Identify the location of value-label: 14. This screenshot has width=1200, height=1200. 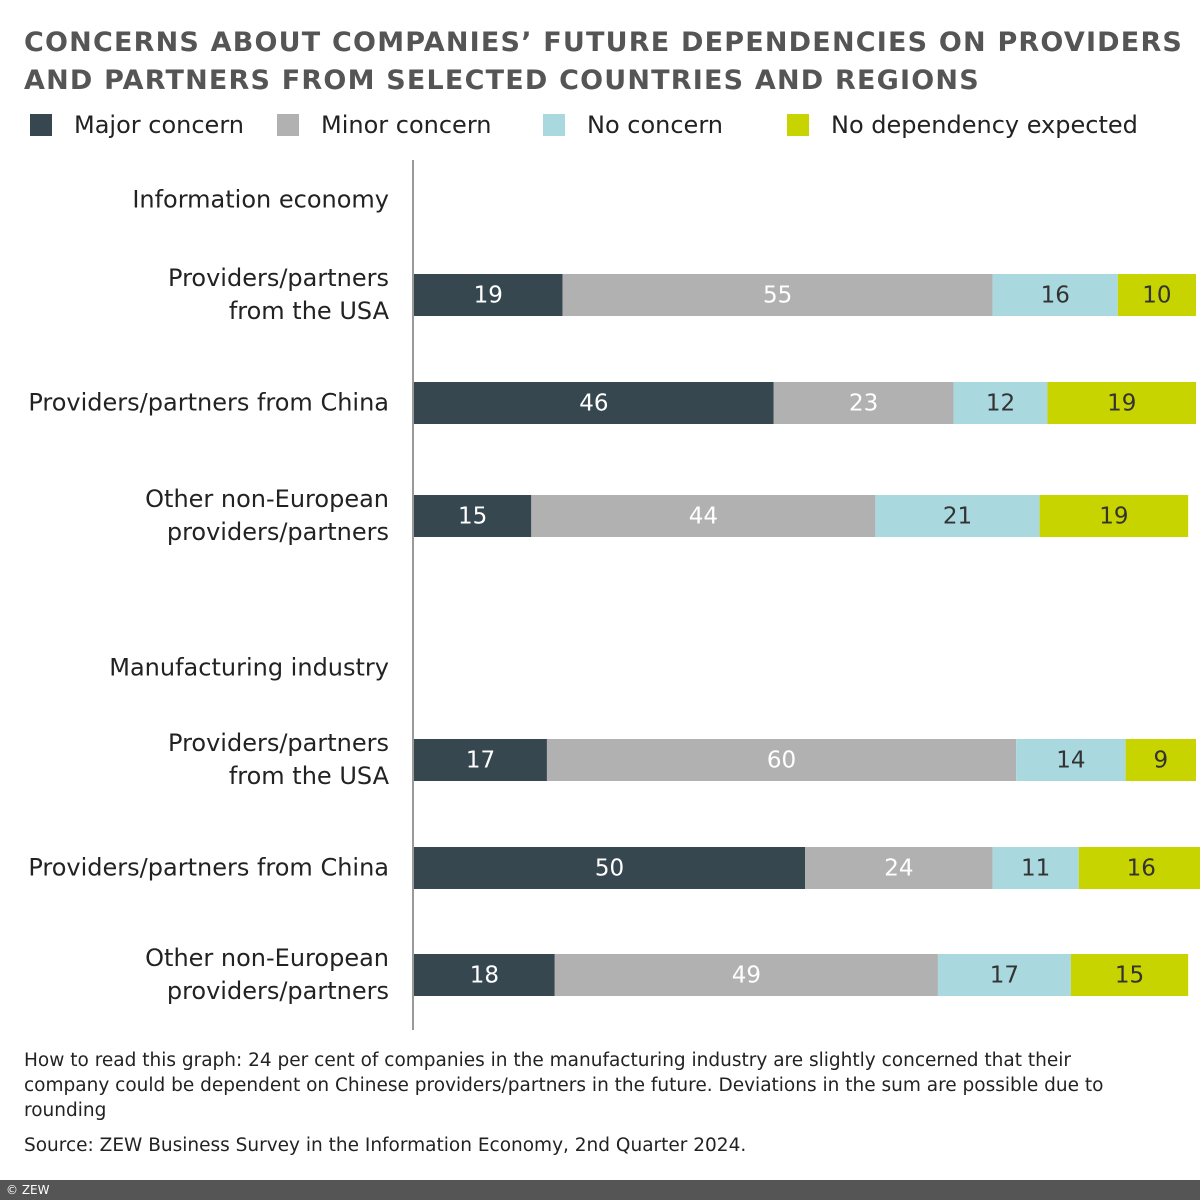
(1070, 761).